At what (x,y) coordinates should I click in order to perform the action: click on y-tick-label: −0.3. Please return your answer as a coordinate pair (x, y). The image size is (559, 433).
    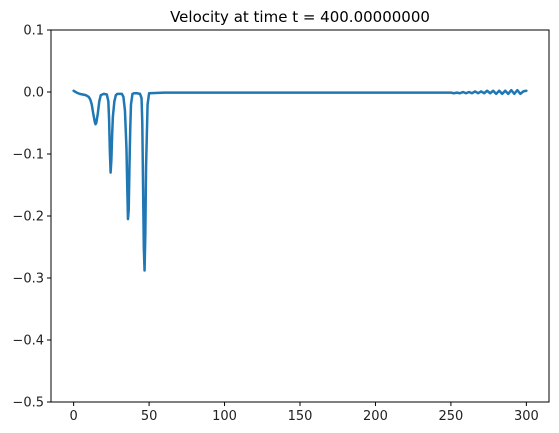
    Looking at the image, I should click on (28, 279).